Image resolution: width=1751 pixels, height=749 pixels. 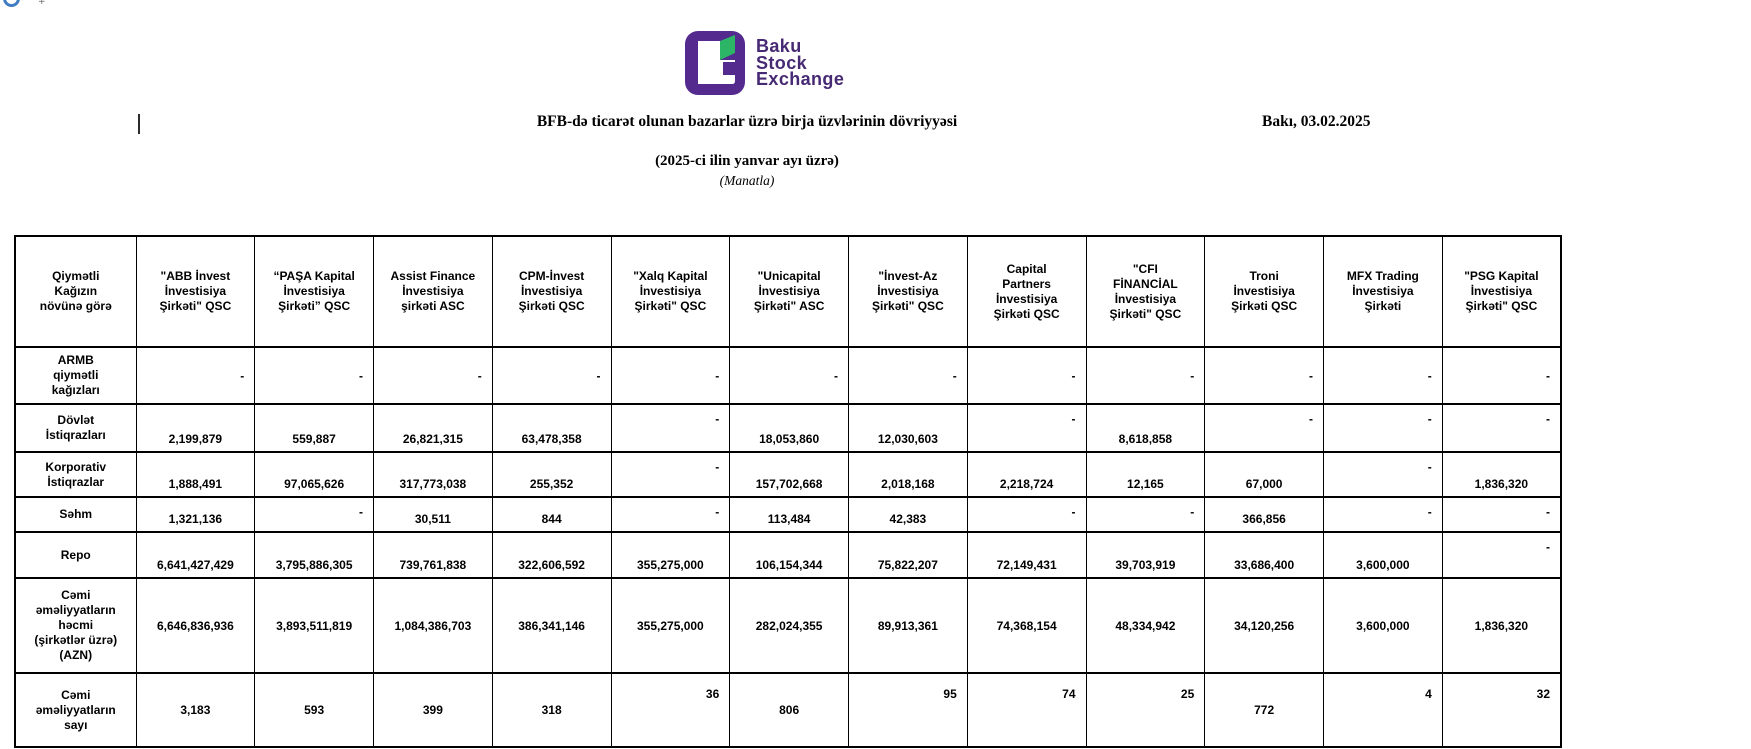 I want to click on table-cell: 318, so click(x=551, y=710).